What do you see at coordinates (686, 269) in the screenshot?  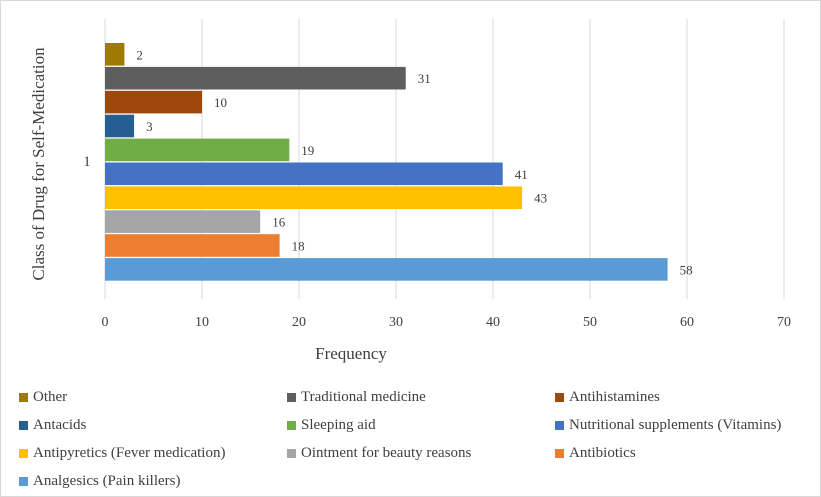 I see `data-label: 58` at bounding box center [686, 269].